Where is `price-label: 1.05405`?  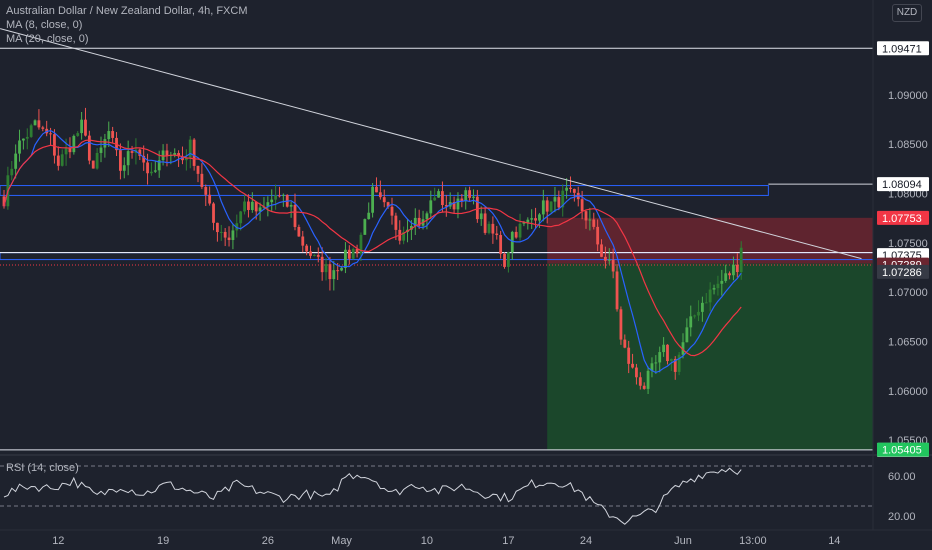
price-label: 1.05405 is located at coordinates (902, 451).